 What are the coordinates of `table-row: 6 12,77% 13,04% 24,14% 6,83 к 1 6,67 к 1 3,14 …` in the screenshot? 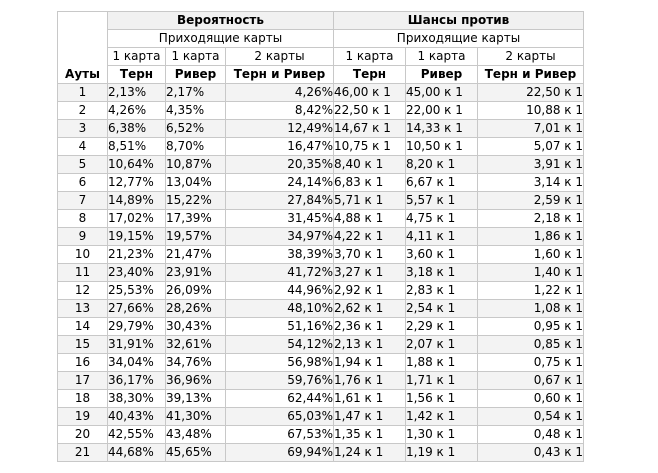 It's located at (320, 182).